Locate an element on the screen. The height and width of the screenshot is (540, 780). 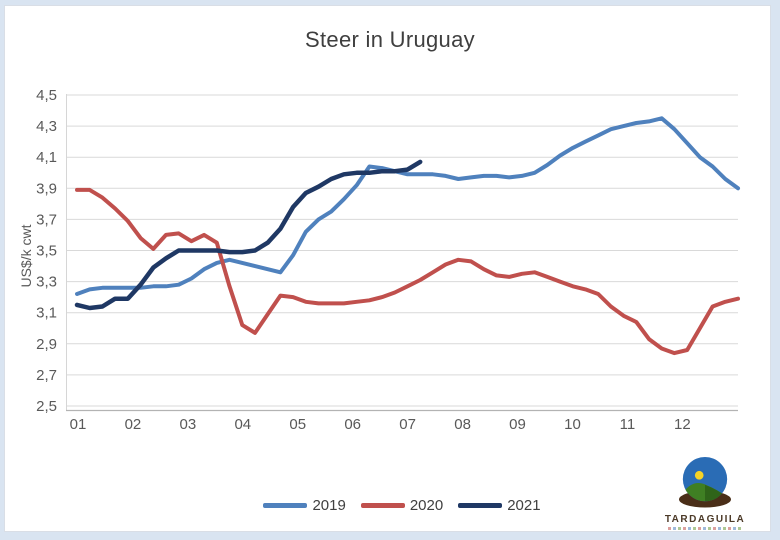
legend-swatch-2020-icon is located at coordinates (382, 505).